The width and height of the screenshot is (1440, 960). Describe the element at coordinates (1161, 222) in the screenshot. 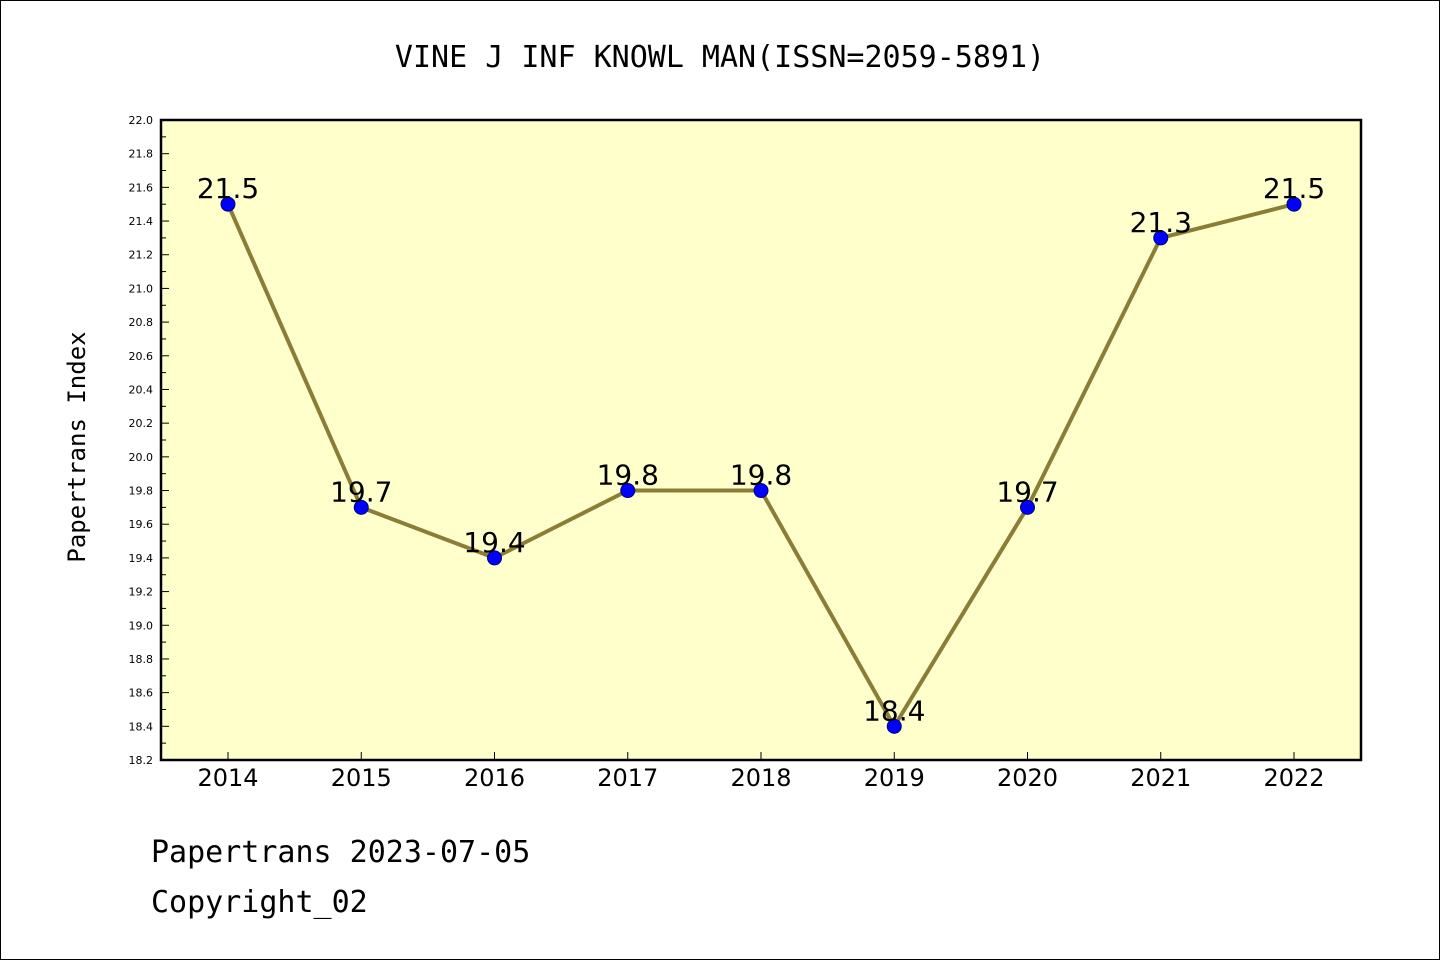

I see `data-label: 21.3` at that location.